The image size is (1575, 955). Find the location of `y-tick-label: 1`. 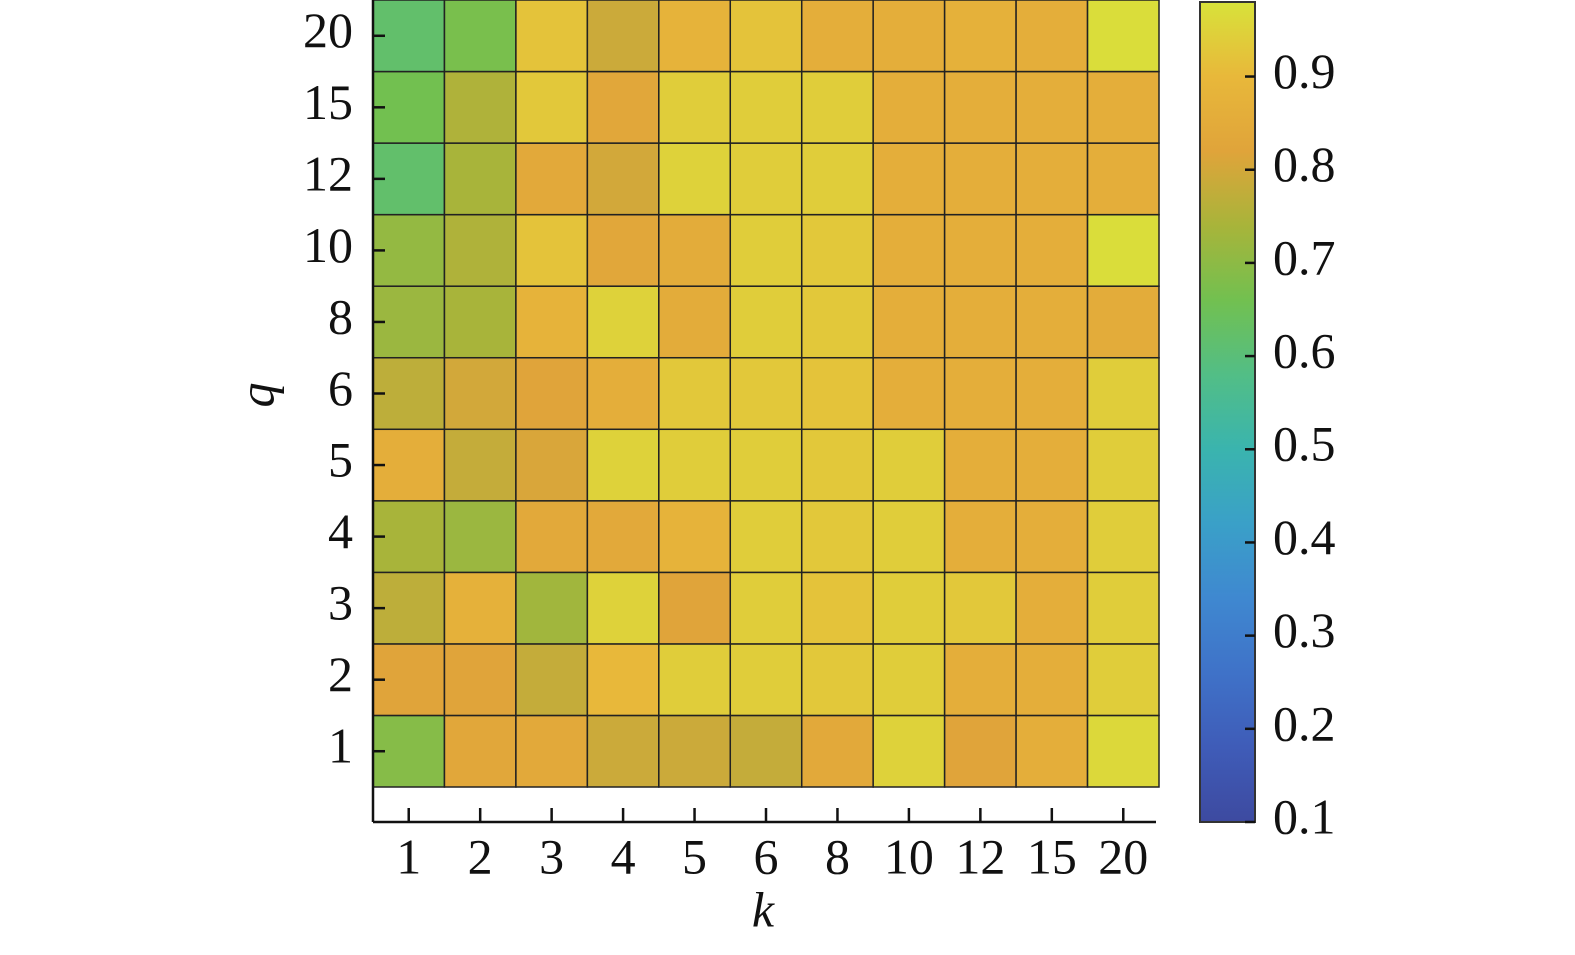

y-tick-label: 1 is located at coordinates (340, 746).